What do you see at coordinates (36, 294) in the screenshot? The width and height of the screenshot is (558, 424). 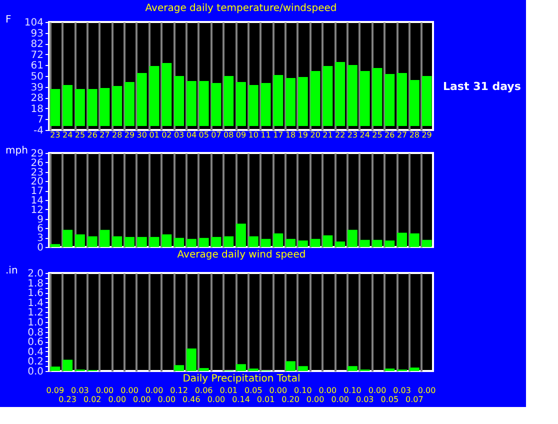 I see `y-tick-label: 1.6` at bounding box center [36, 294].